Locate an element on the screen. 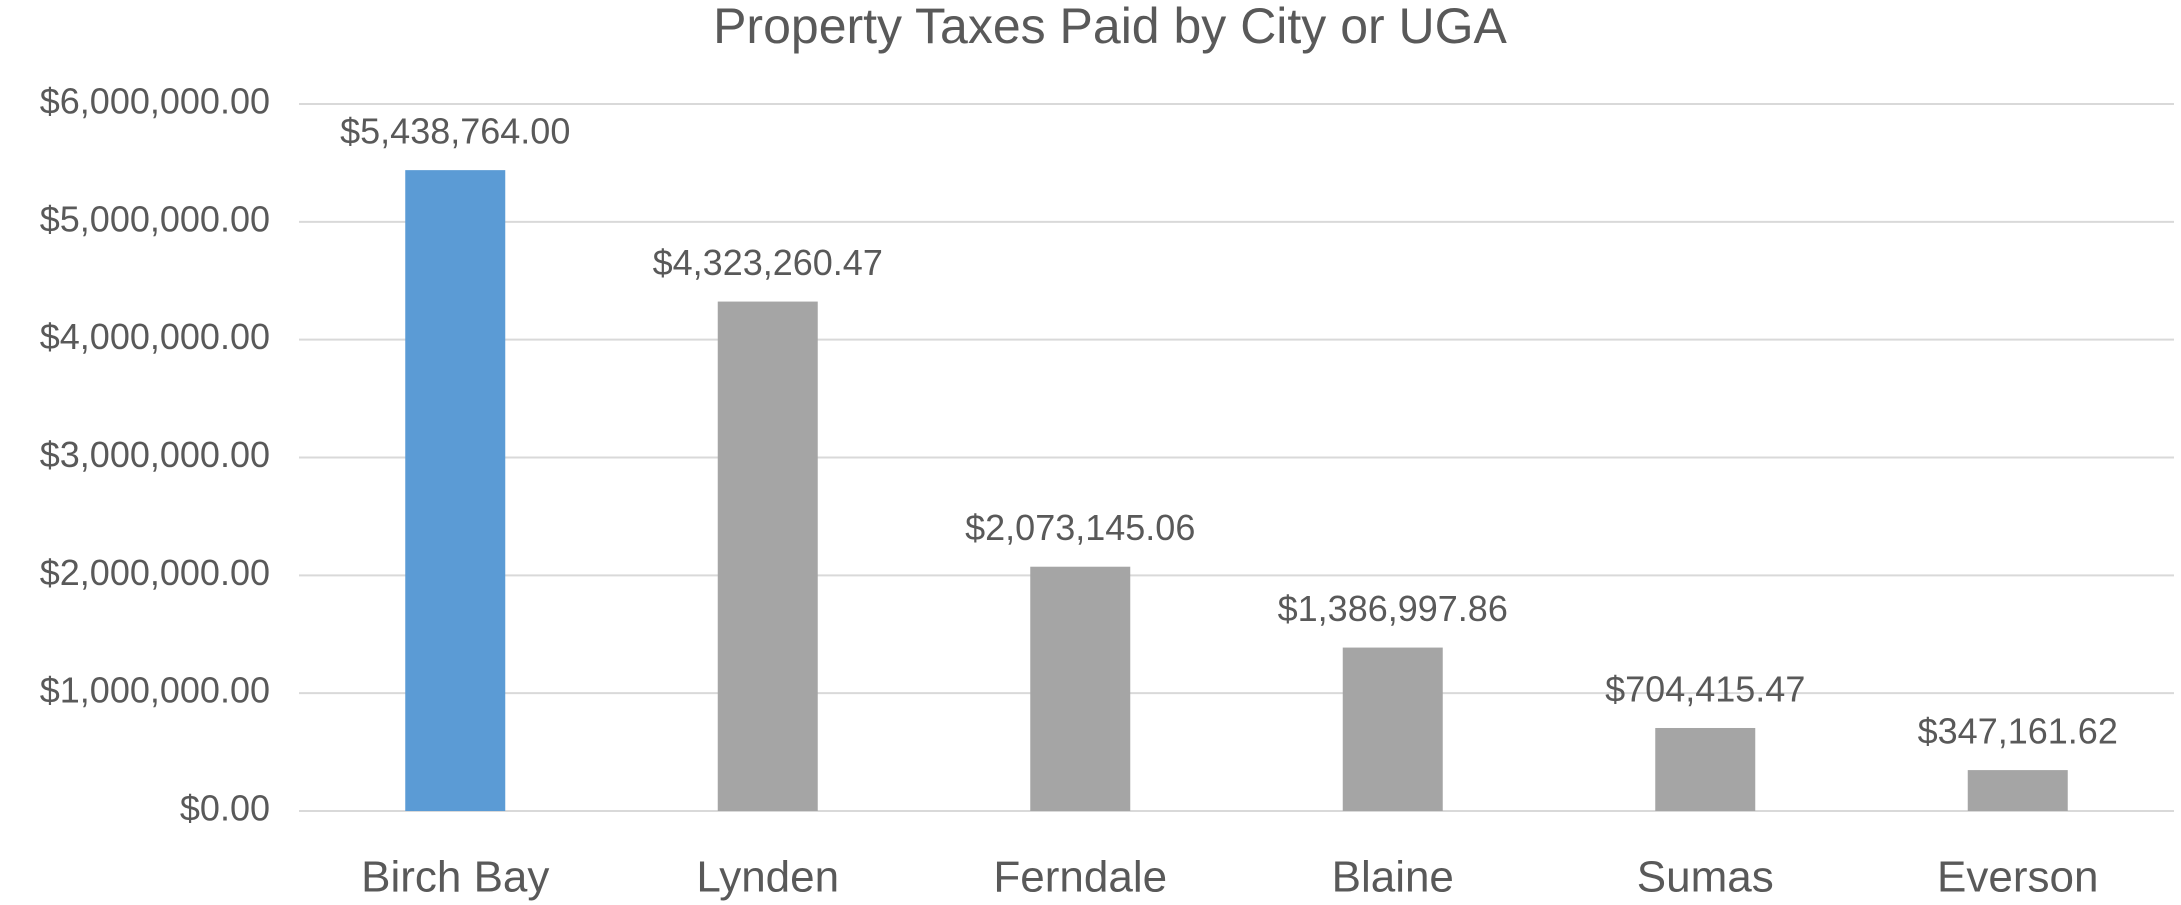 This screenshot has width=2181, height=905. y-tick-label: $2,000,000.00 is located at coordinates (155, 572).